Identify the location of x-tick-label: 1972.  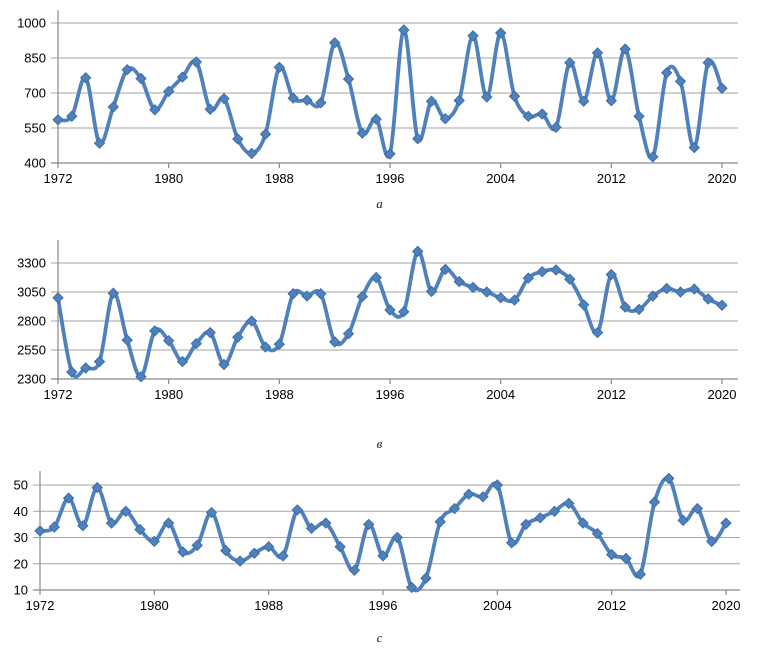
(40, 605).